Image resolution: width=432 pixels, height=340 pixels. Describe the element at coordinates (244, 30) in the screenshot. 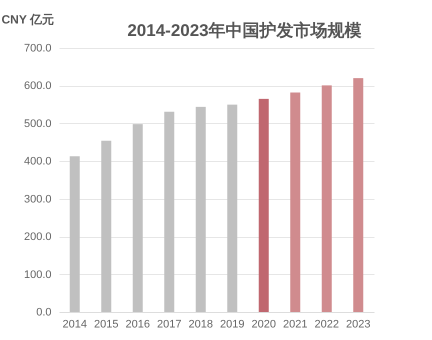

I see `chart-title: 2014-2023年中国护发市场规模` at that location.